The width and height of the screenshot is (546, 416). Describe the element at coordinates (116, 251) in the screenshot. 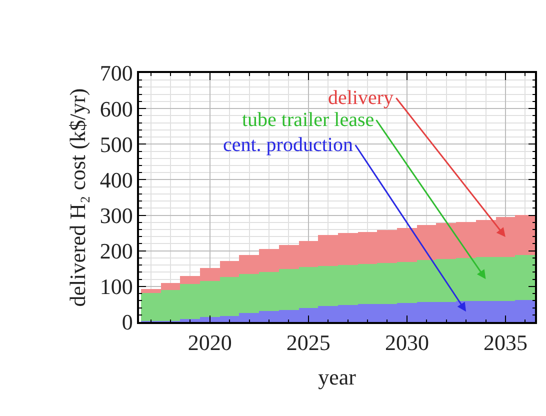

I see `y-tick-label: 200` at that location.